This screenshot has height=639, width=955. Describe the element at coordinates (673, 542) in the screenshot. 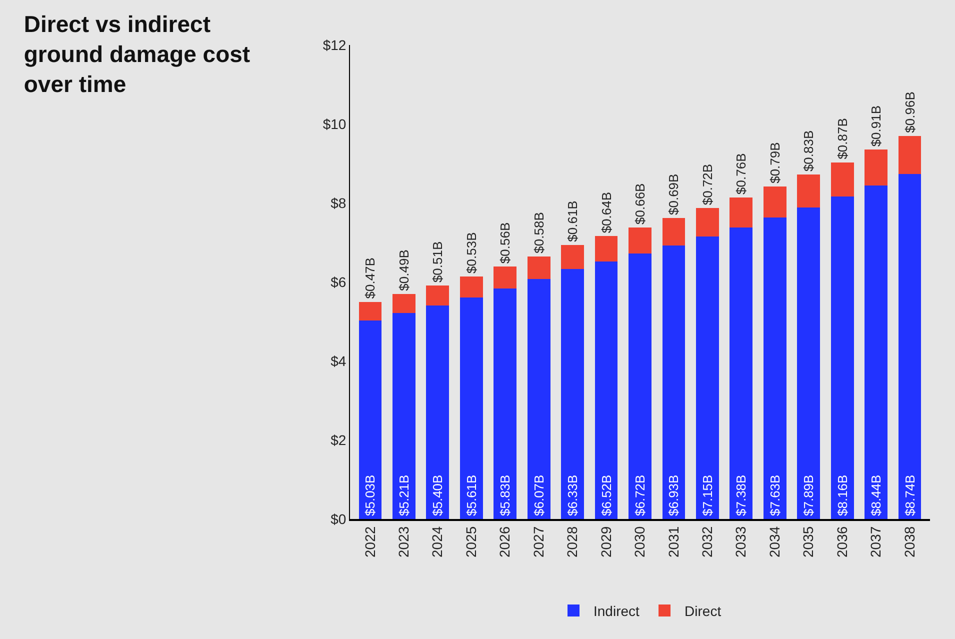

I see `x-tick-label: 2031` at that location.